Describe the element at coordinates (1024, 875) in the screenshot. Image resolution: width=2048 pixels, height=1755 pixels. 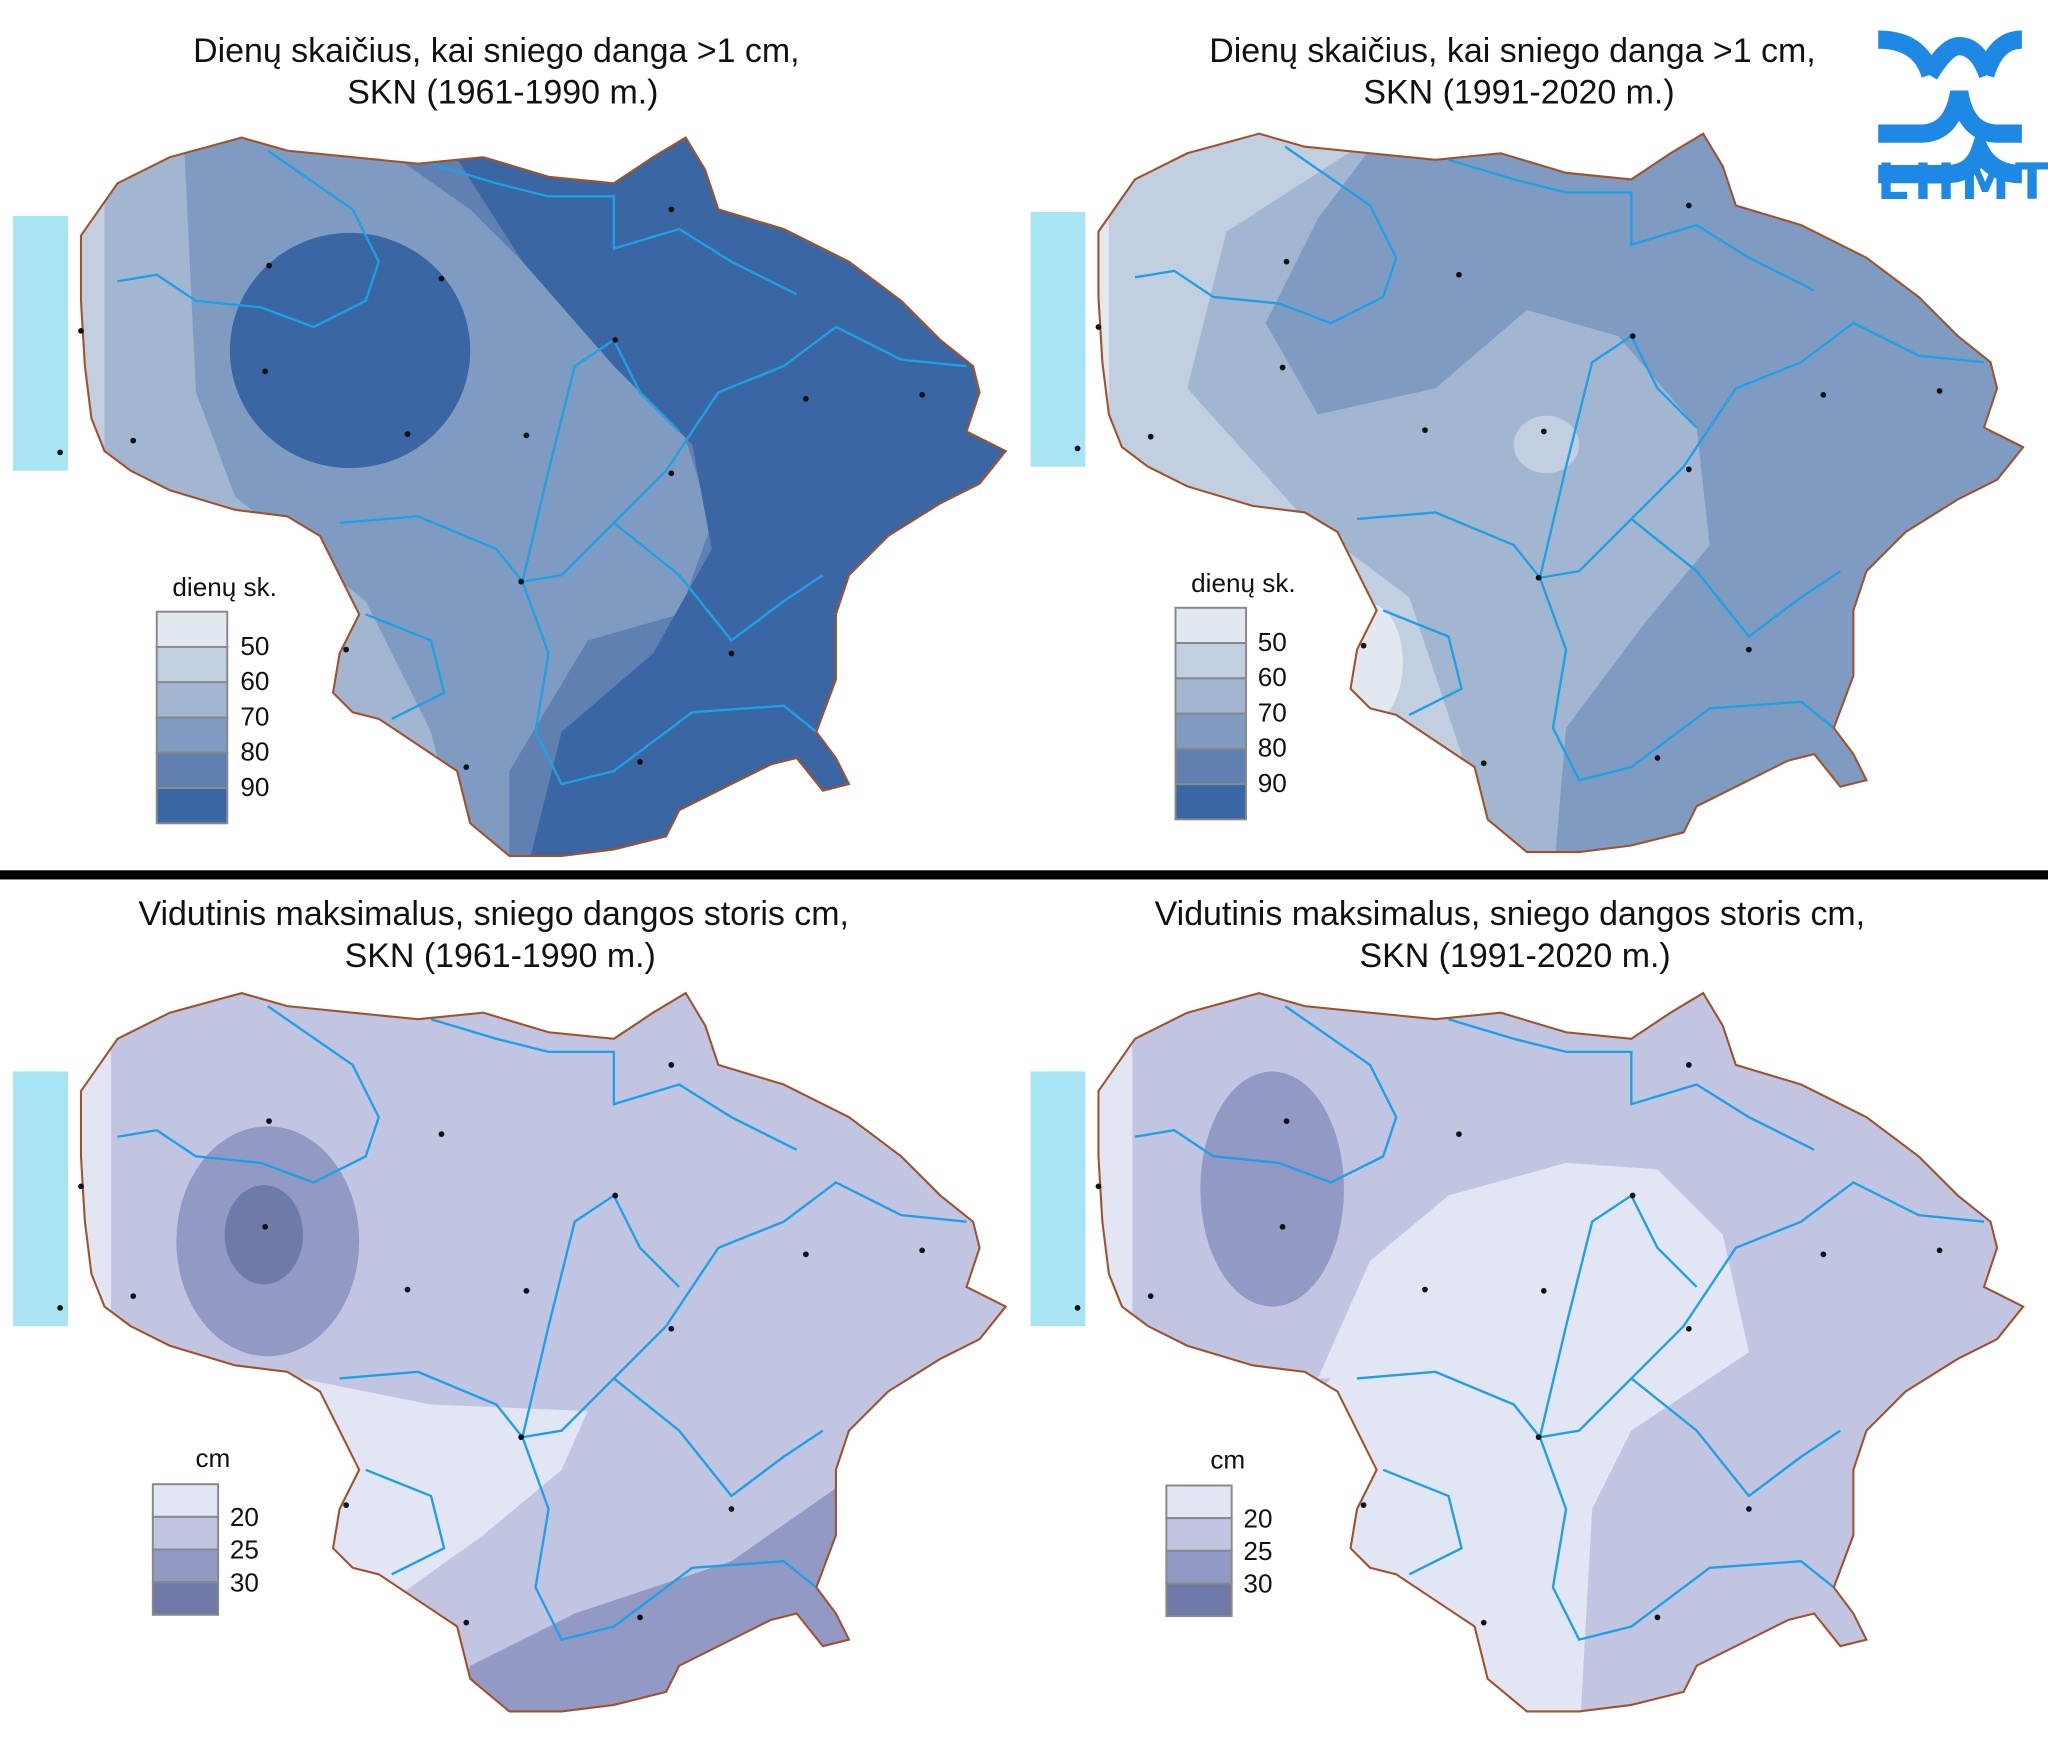
I see `section-divider` at that location.